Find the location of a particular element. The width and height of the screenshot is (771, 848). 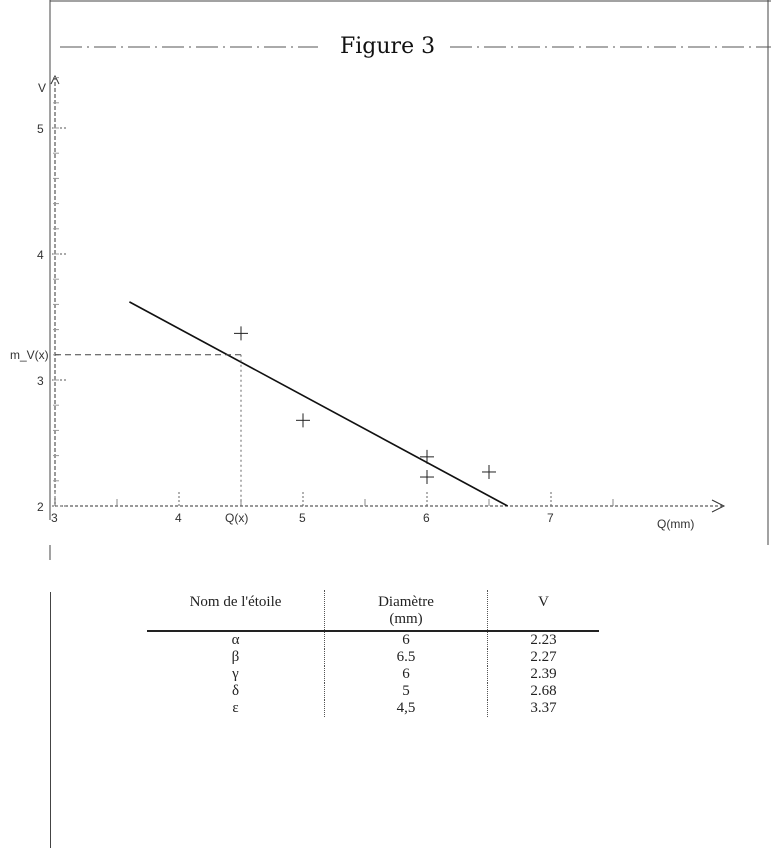

cell-star-name: β is located at coordinates (235, 657).